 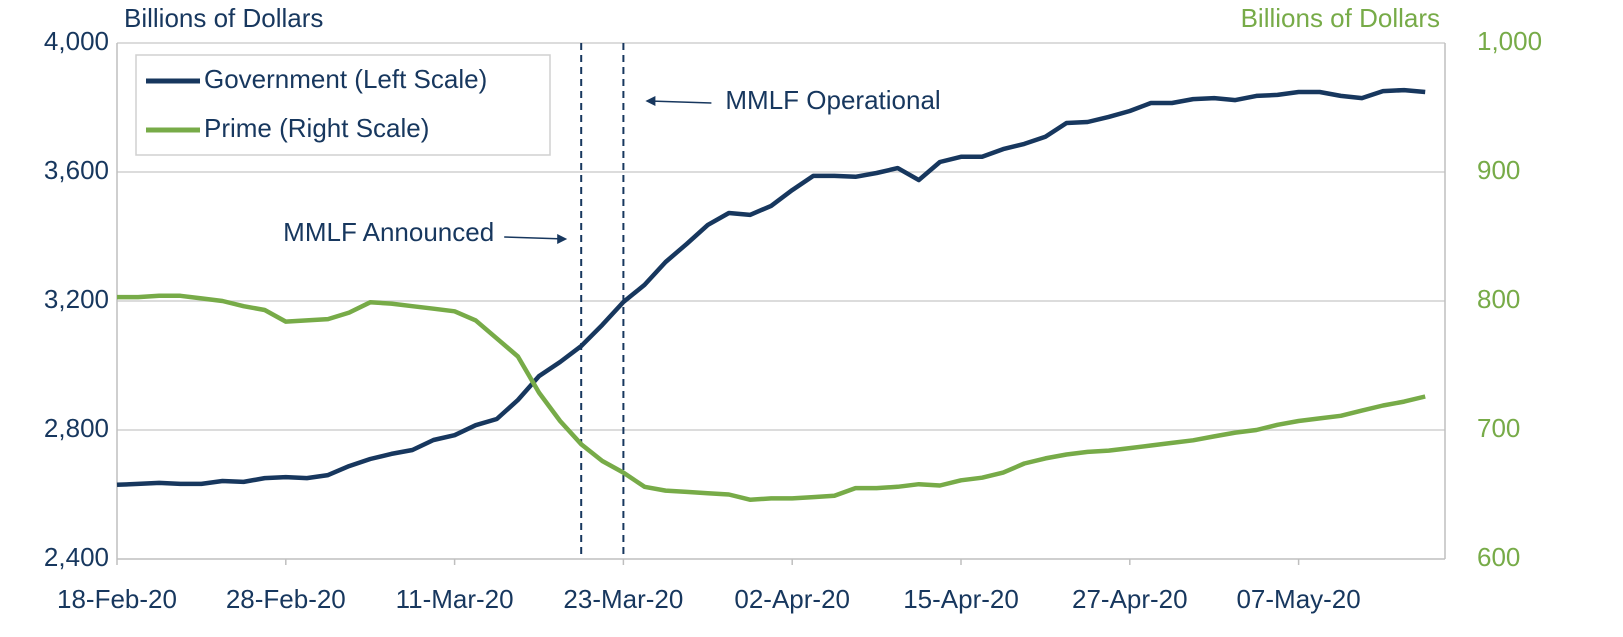 What do you see at coordinates (623, 599) in the screenshot?
I see `x-tick-label: 23-Mar-20` at bounding box center [623, 599].